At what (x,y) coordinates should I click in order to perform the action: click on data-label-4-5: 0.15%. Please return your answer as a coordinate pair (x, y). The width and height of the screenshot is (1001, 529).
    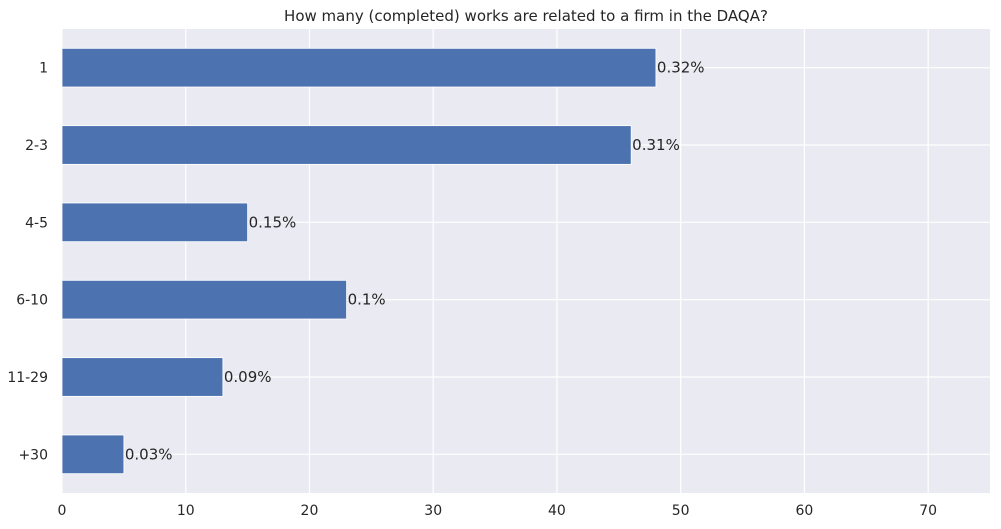
    Looking at the image, I should click on (273, 222).